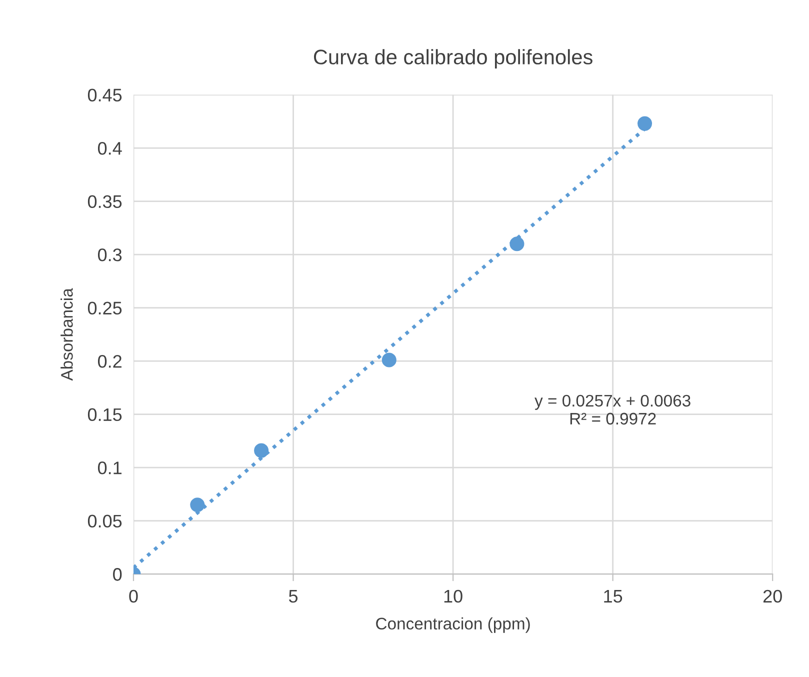 The height and width of the screenshot is (677, 809). I want to click on chart-title: Curva de calibrado polifenoles, so click(453, 59).